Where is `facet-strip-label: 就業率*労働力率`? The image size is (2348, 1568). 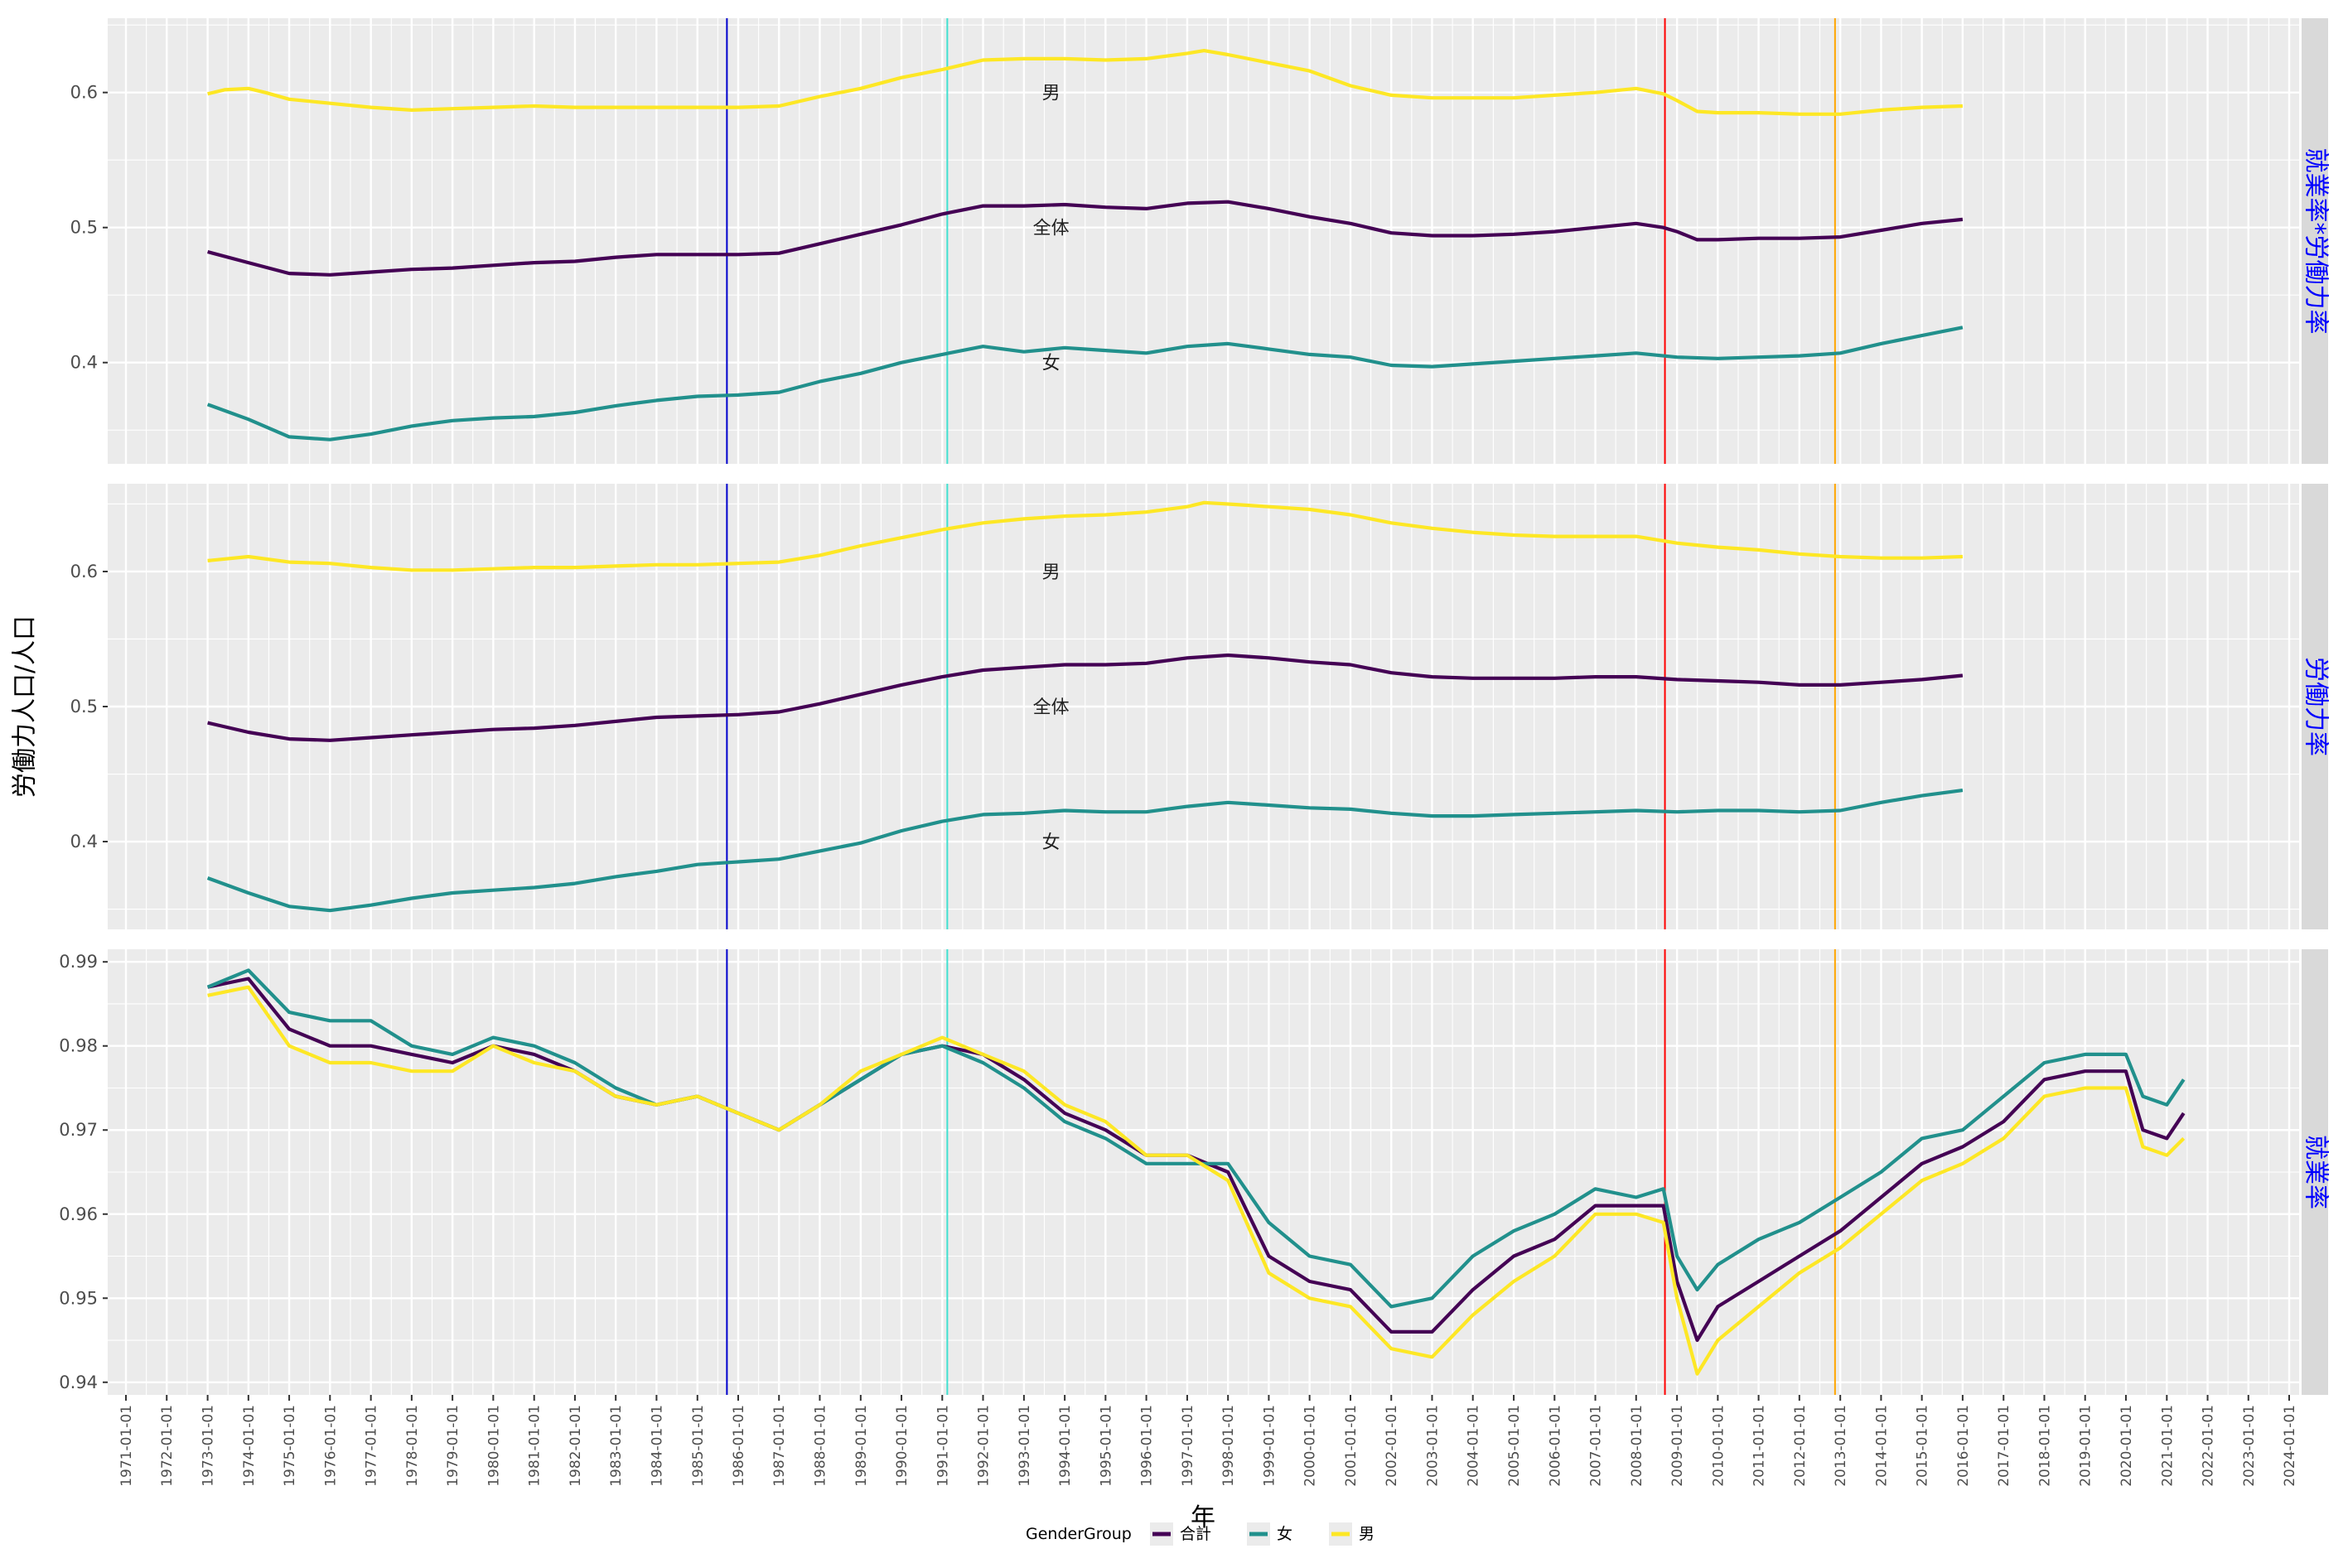
facet-strip-label: 就業率*労働力率 is located at coordinates (2316, 241).